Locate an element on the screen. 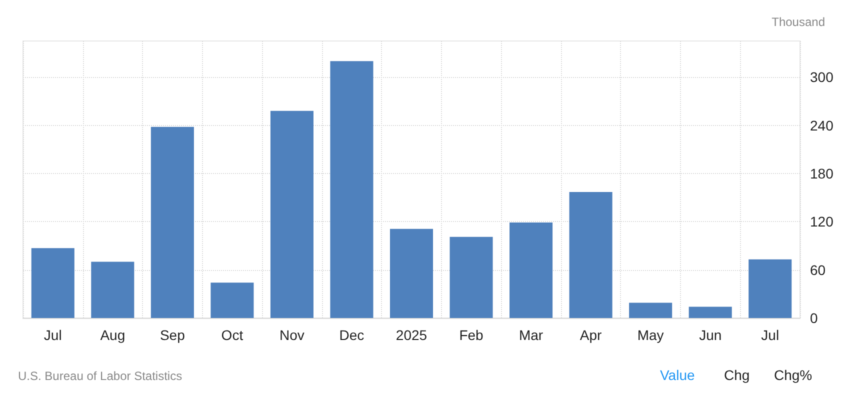 The image size is (845, 394). x-tick-label: 2025 is located at coordinates (412, 335).